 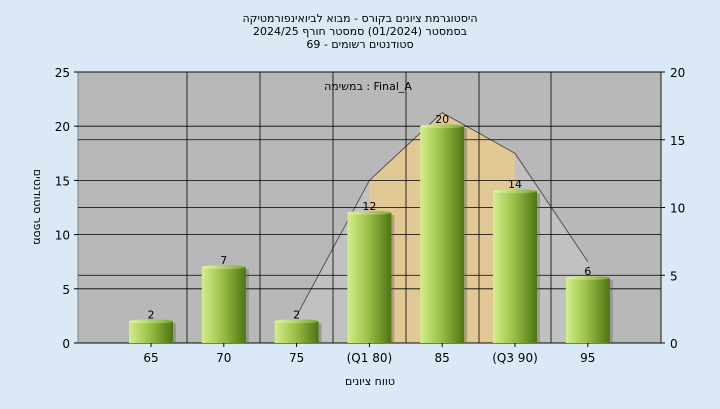 What do you see at coordinates (442, 119) in the screenshot?
I see `bar-value-label: 20` at bounding box center [442, 119].